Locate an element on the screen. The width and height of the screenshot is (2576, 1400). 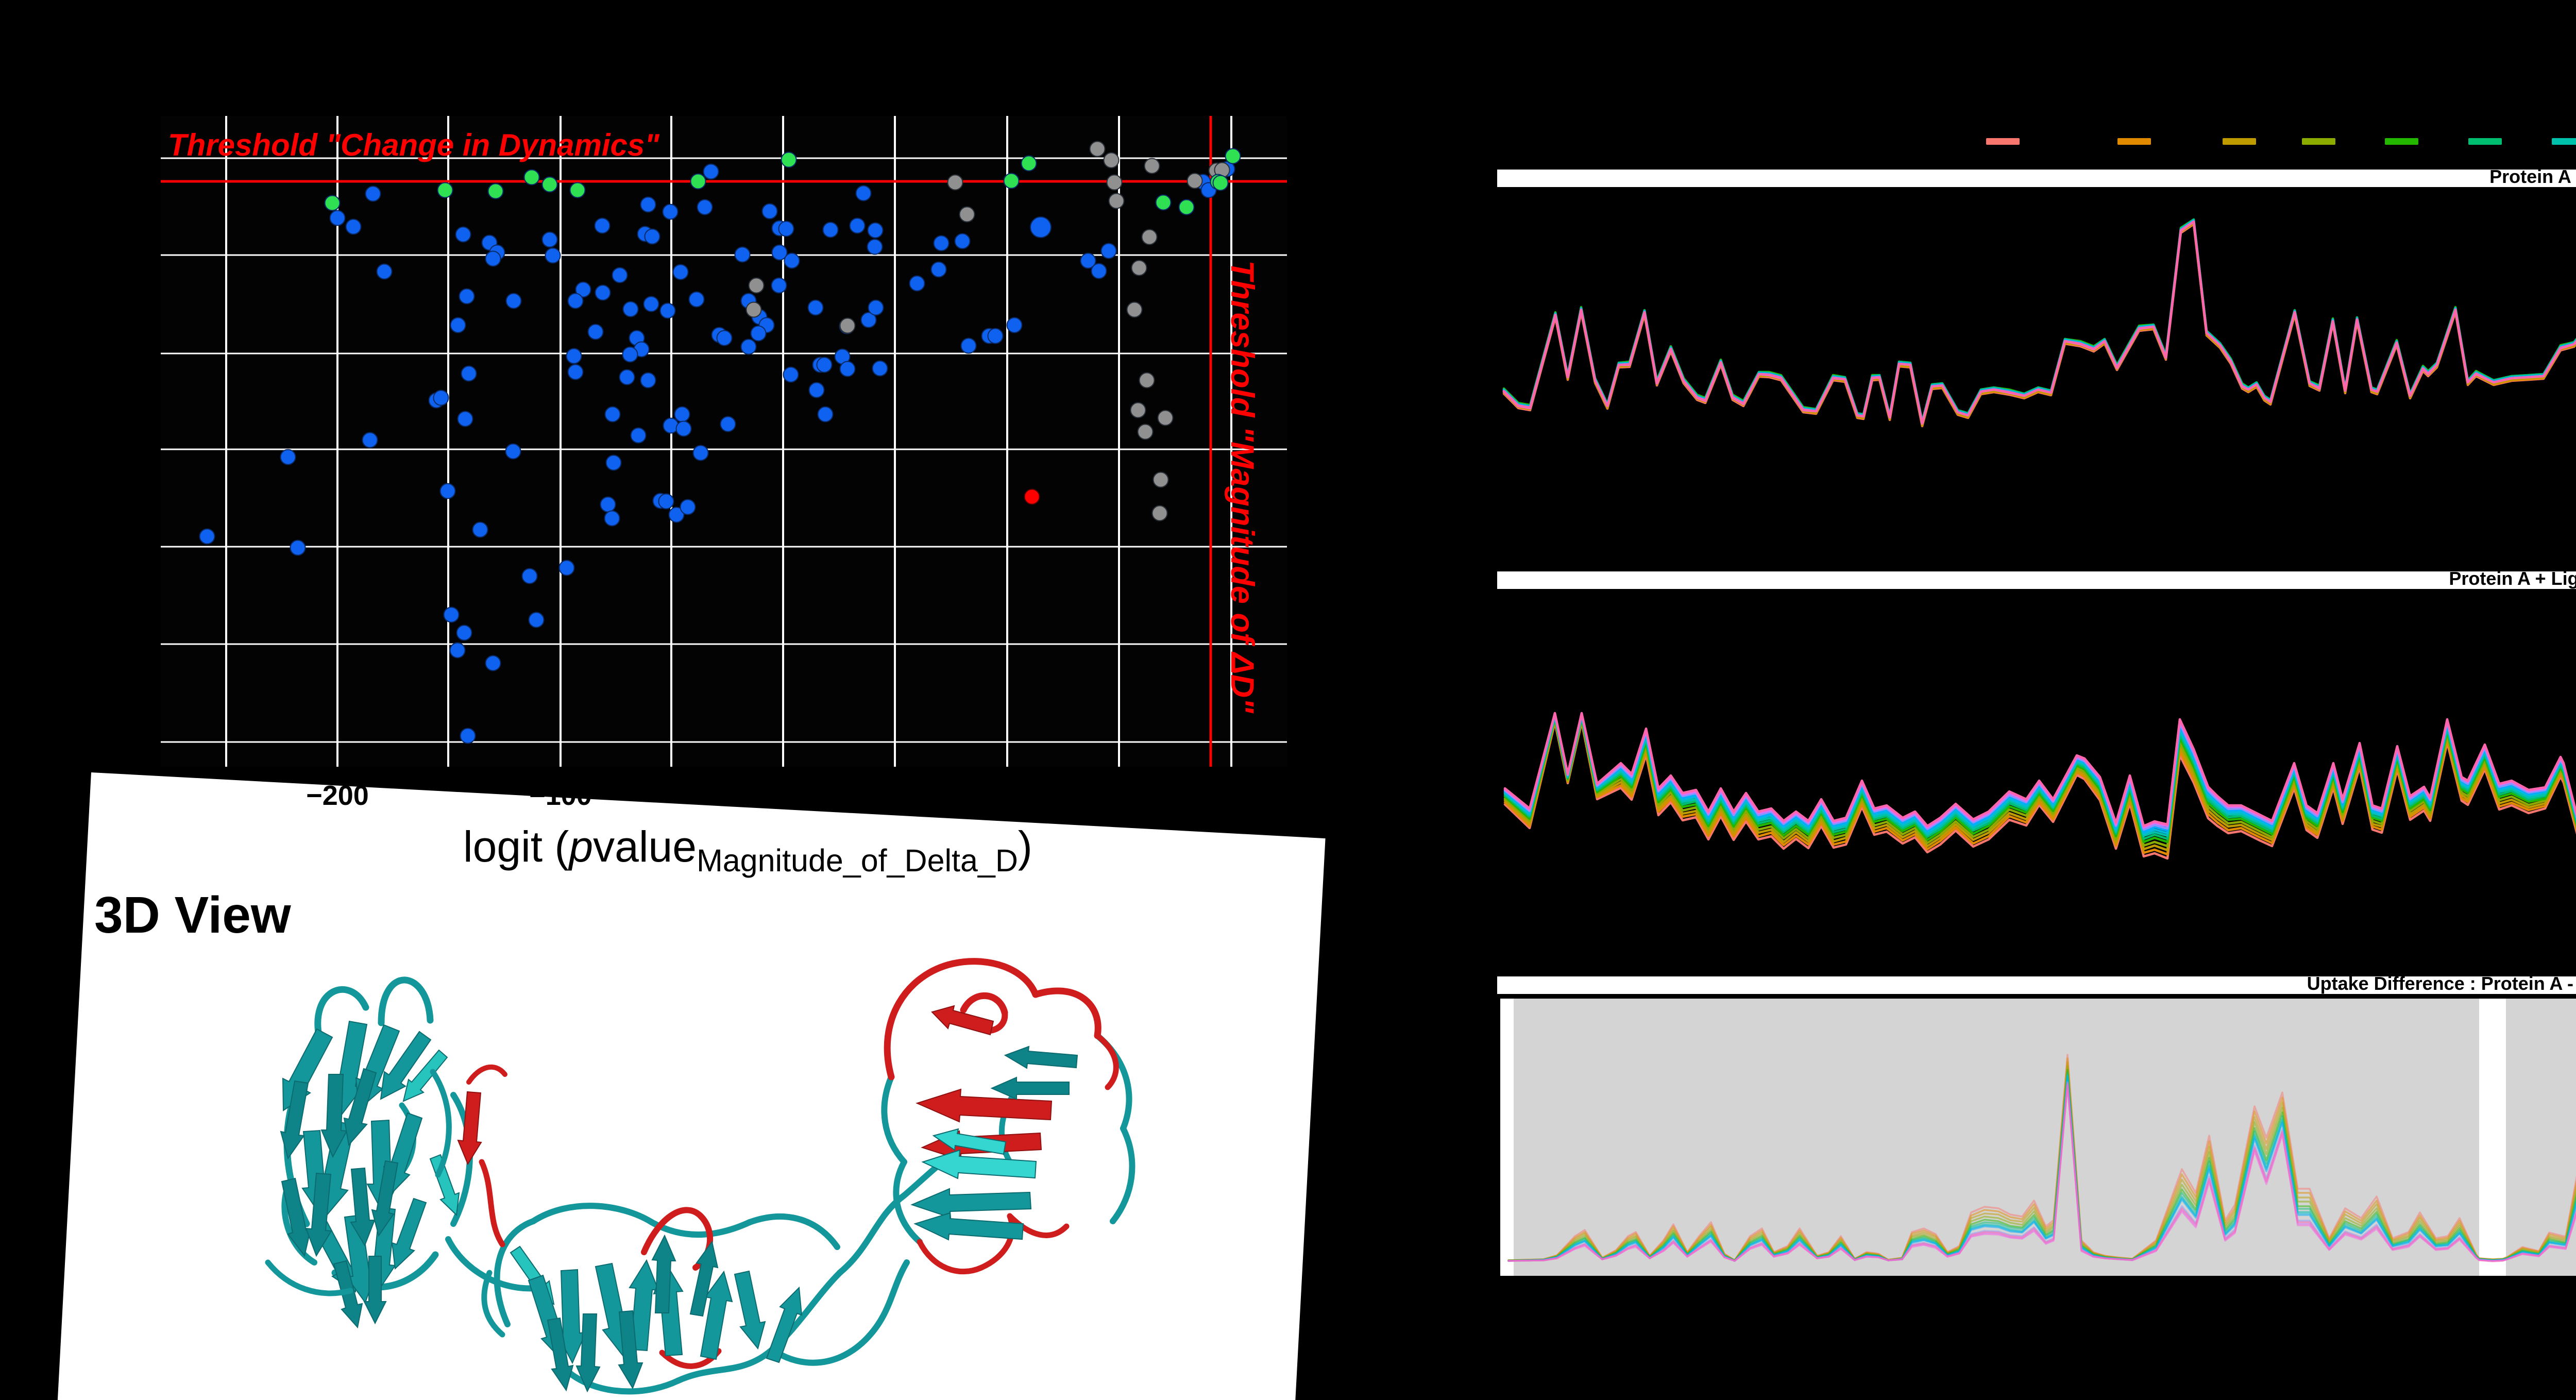
svg-text: Threshold "Magnitude of ΔD" is located at coordinates (1242, 487).